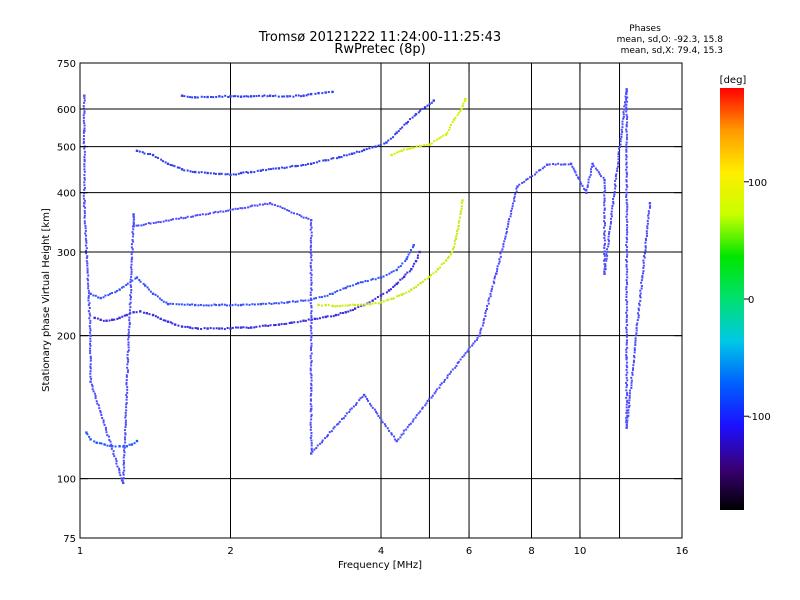 This screenshot has height=600, width=800. What do you see at coordinates (285, 138) in the screenshot?
I see `data-series` at bounding box center [285, 138].